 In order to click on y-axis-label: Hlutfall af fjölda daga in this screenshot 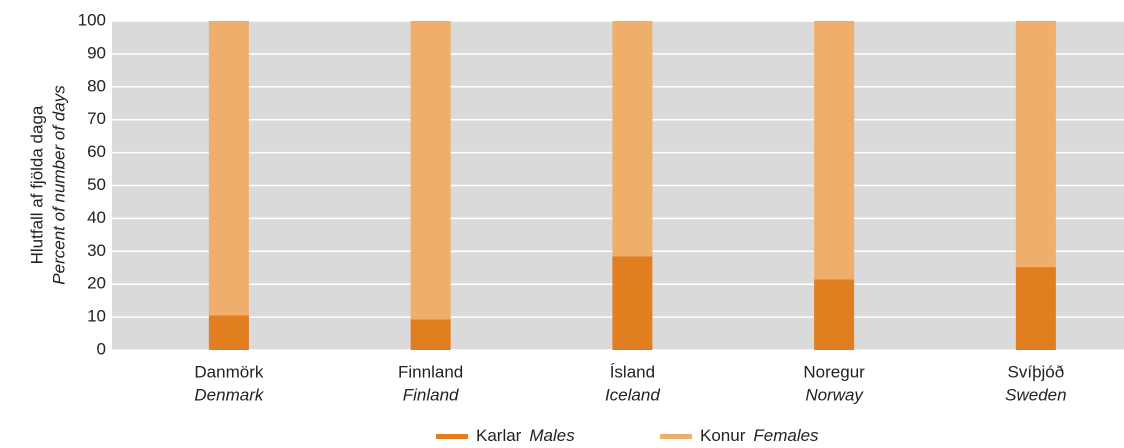, I will do `click(36, 184)`.